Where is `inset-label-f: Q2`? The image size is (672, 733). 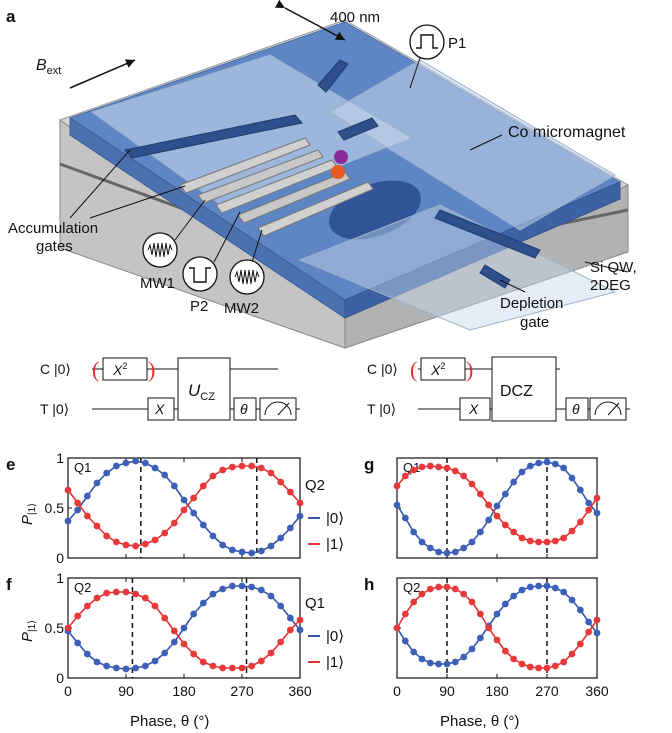
inset-label-f: Q2 is located at coordinates (82, 587).